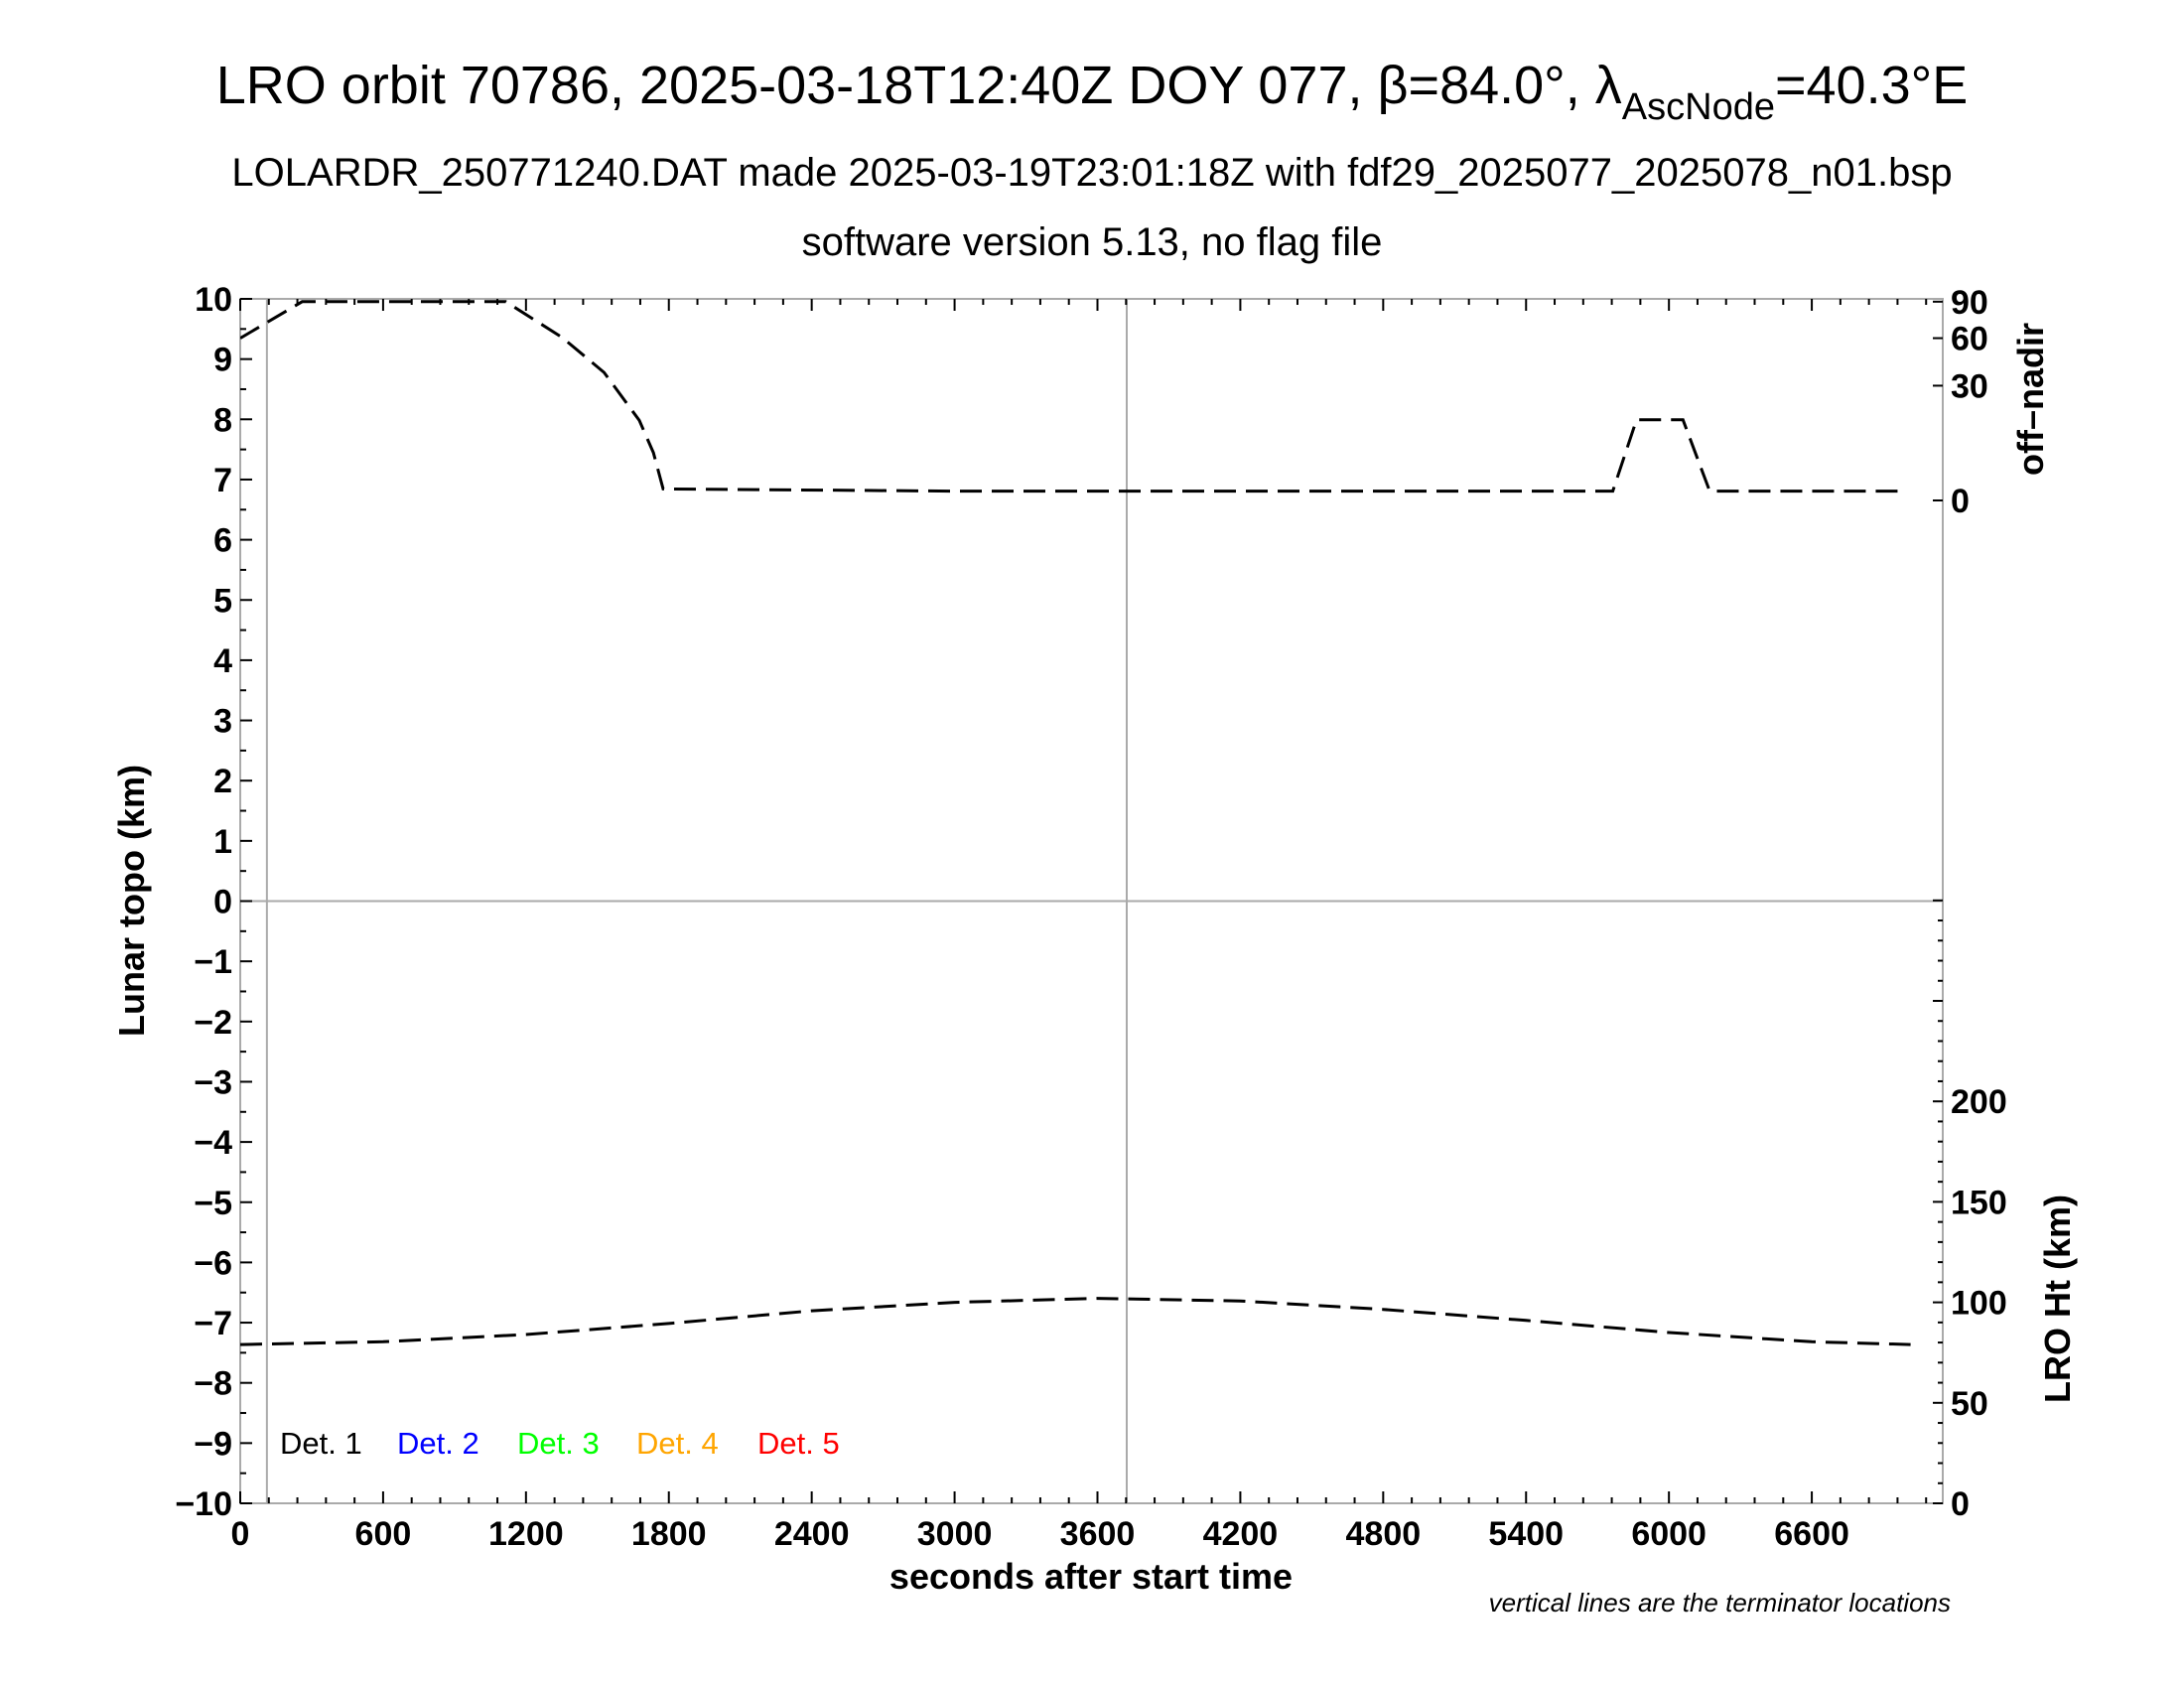 This screenshot has width=2184, height=1688. What do you see at coordinates (222, 541) in the screenshot?
I see `y-tick-label: 6` at bounding box center [222, 541].